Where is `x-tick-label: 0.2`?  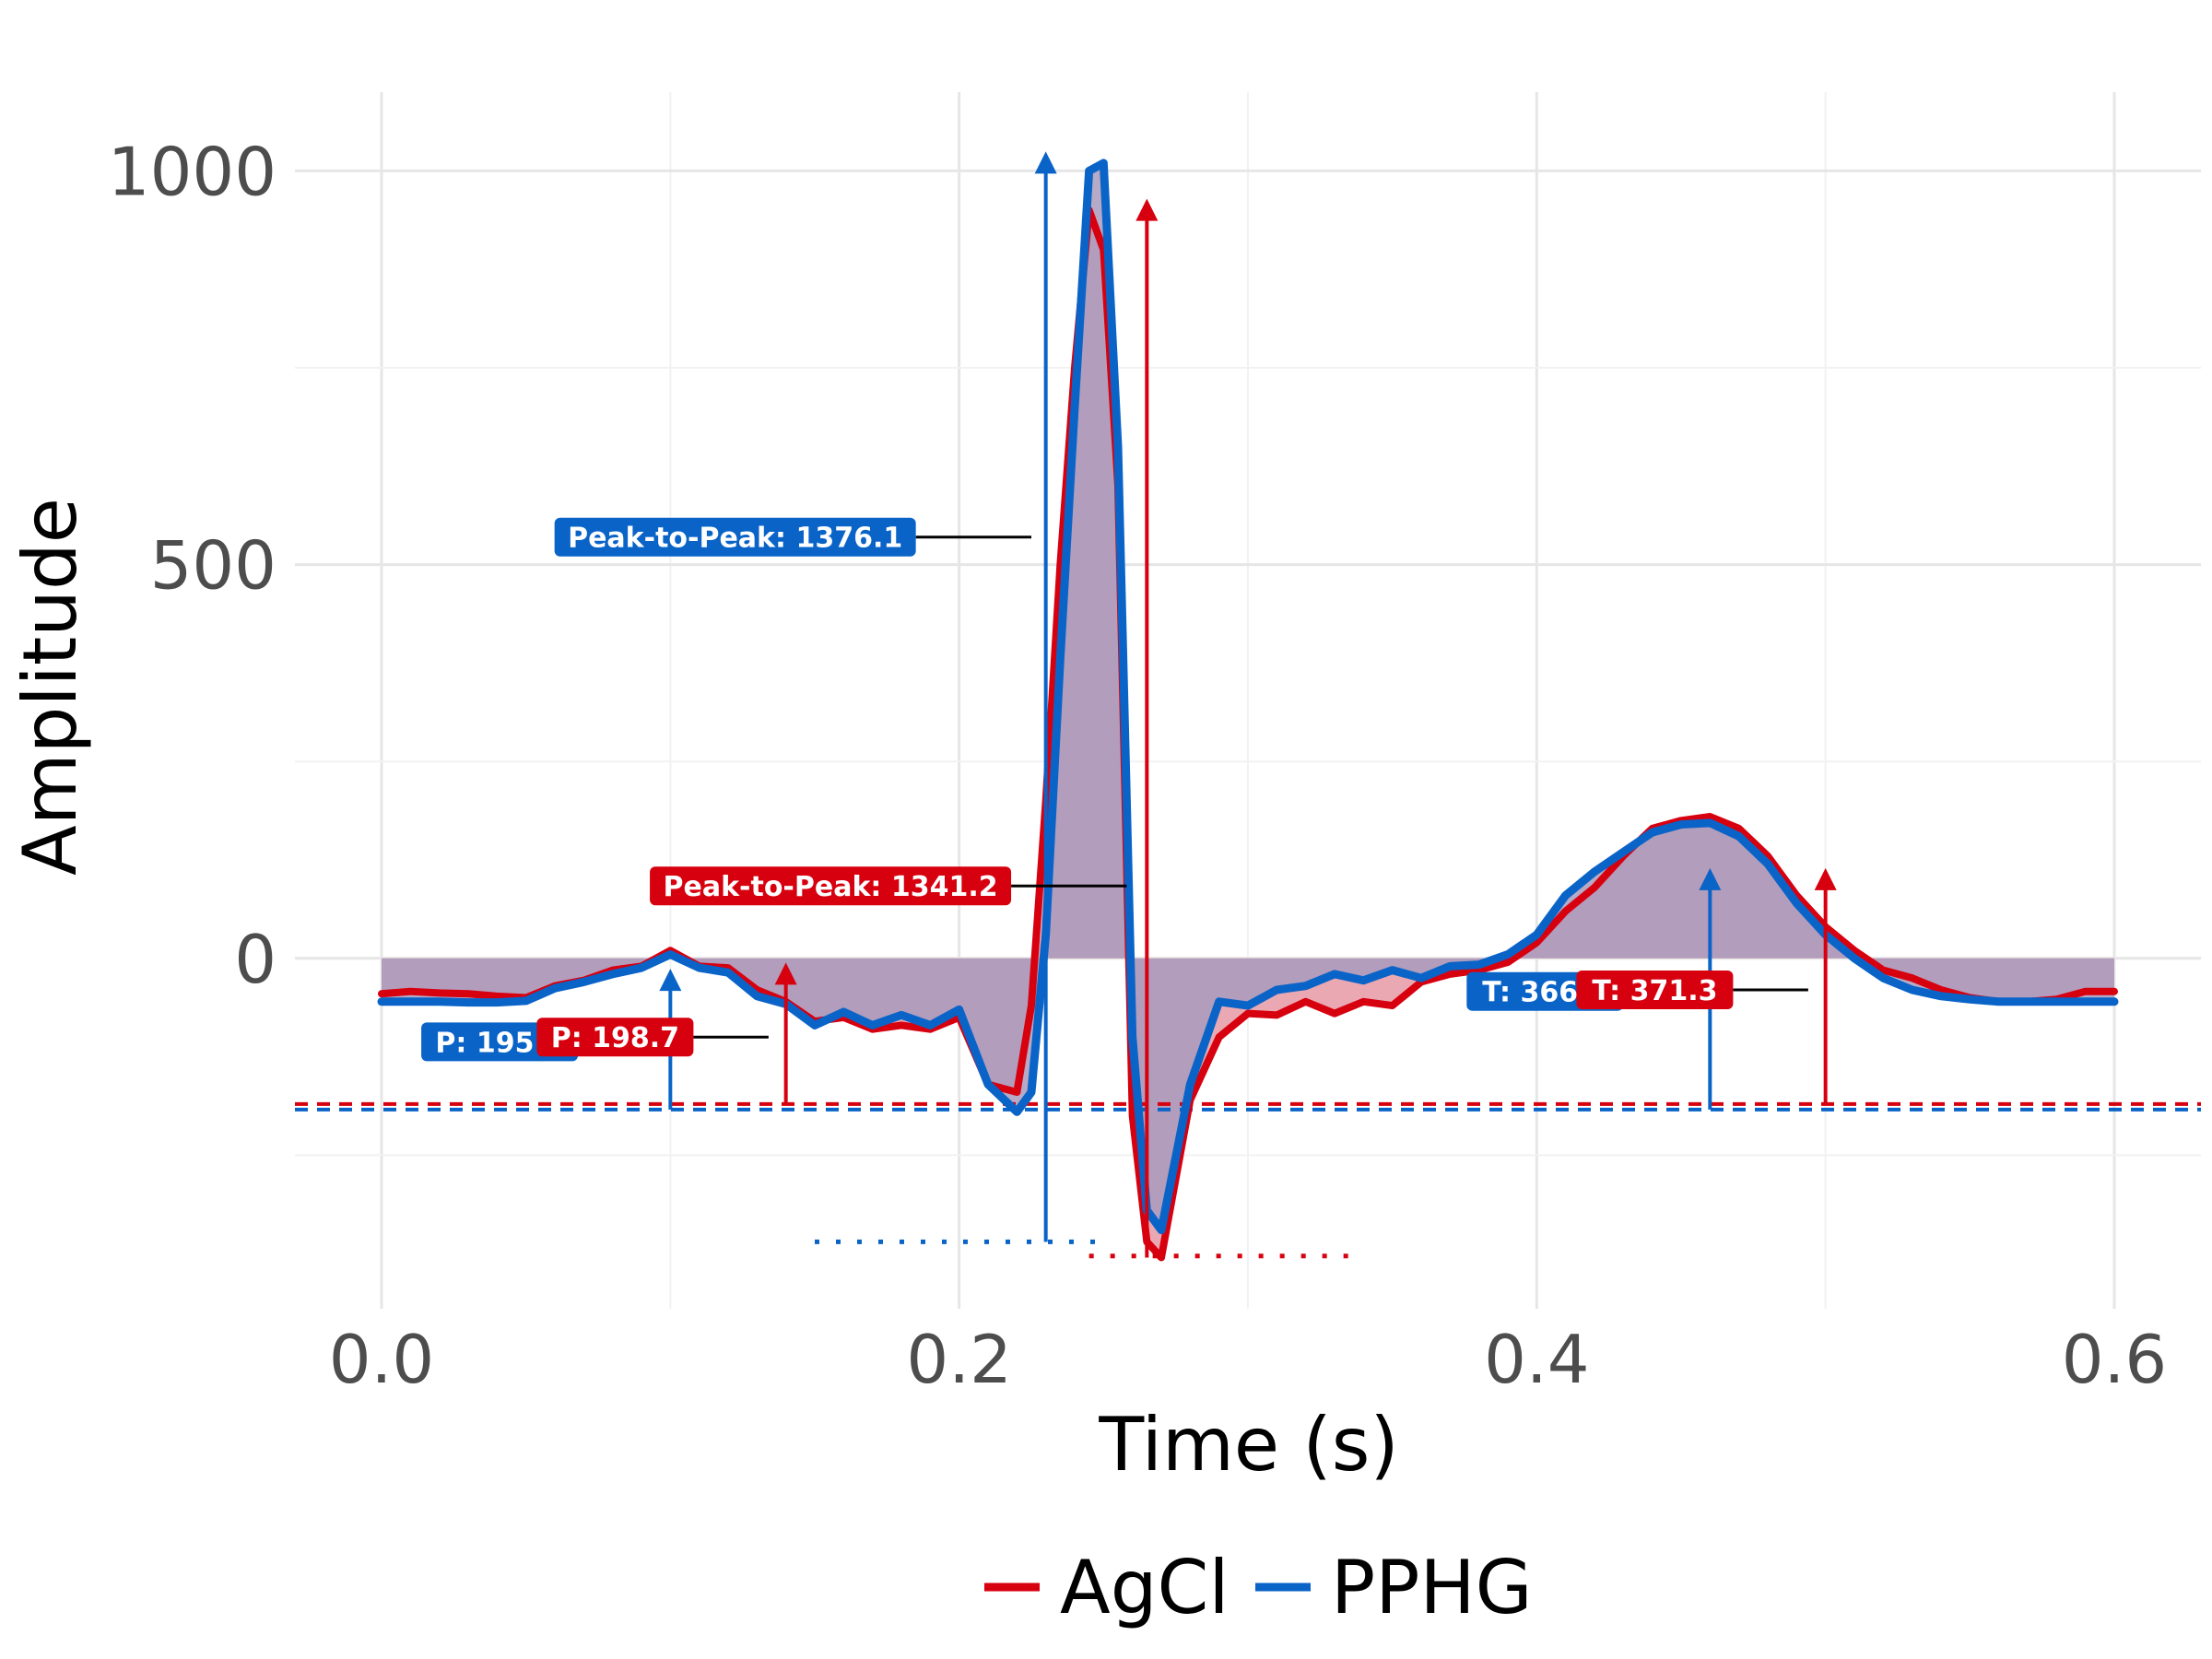
x-tick-label: 0.2 is located at coordinates (959, 1359).